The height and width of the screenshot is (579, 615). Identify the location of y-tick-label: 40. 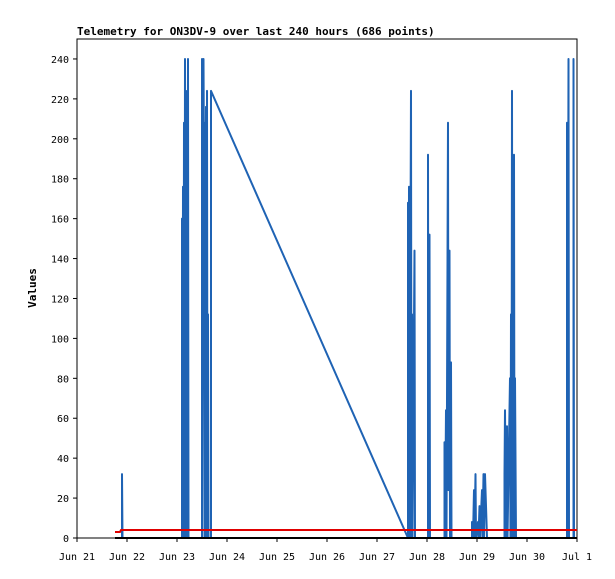
(63, 459).